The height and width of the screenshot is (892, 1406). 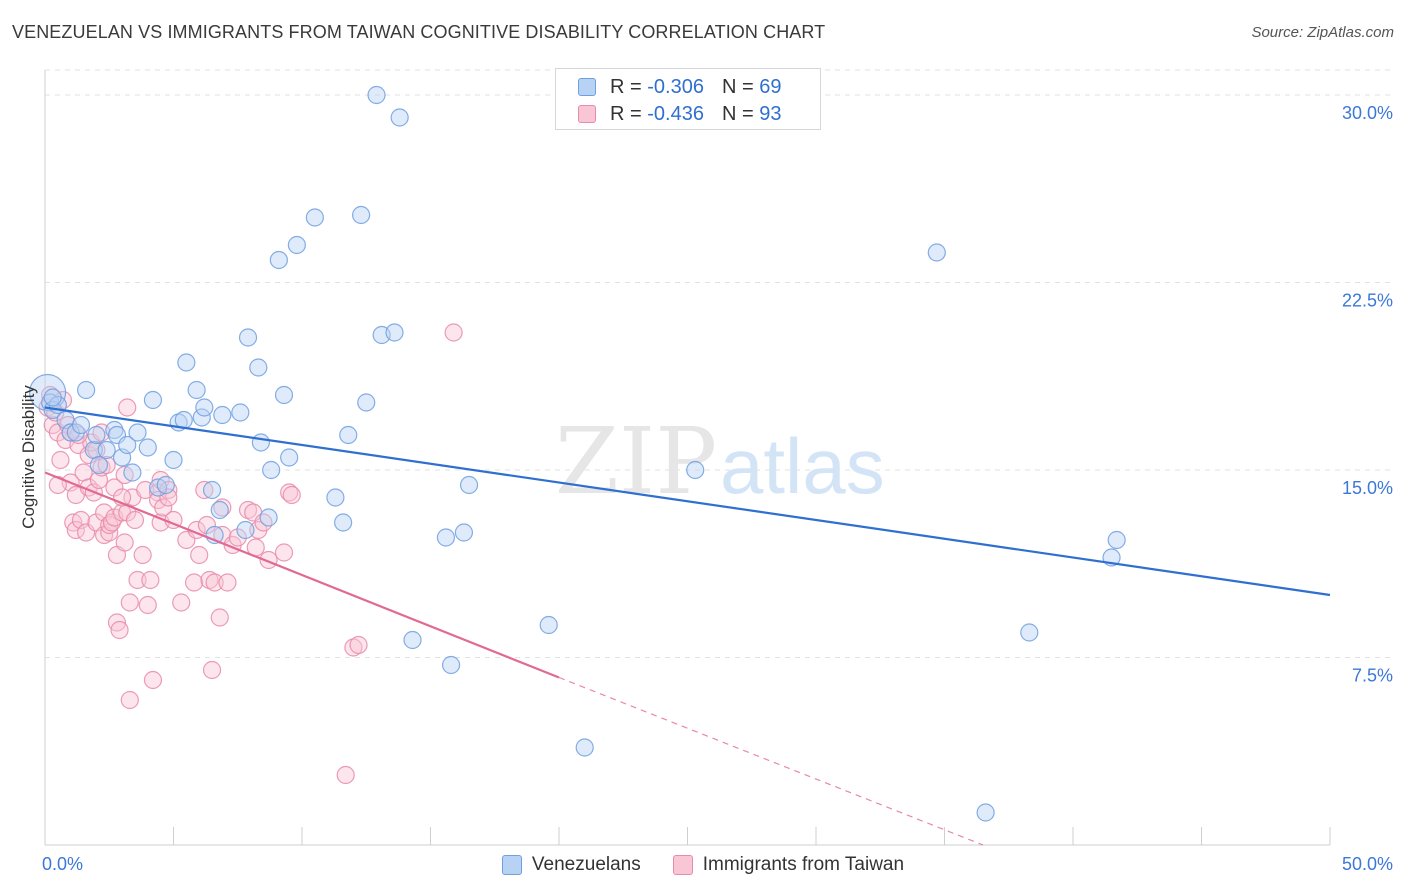 I want to click on y-tick-label: 15.0%, so click(x=1367, y=488).